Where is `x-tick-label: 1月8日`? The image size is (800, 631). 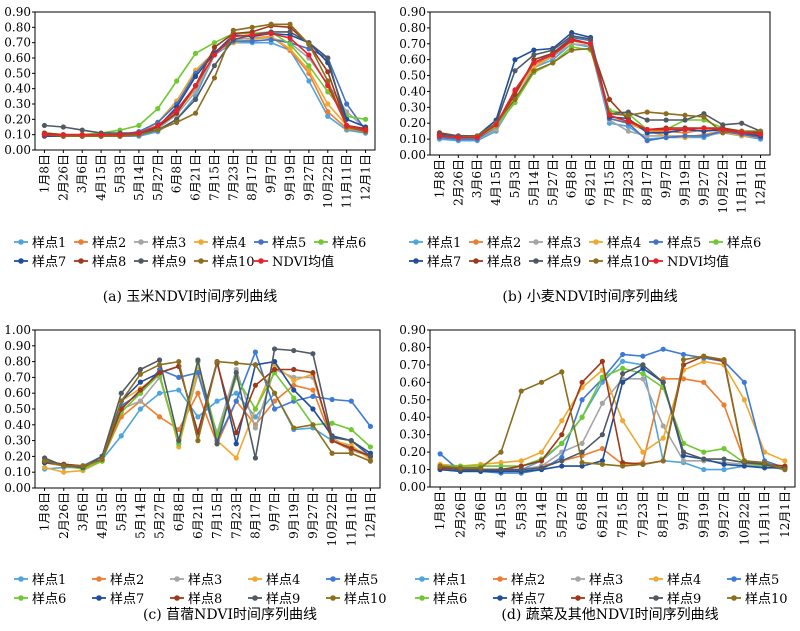 x-tick-label: 1月8日 is located at coordinates (44, 173).